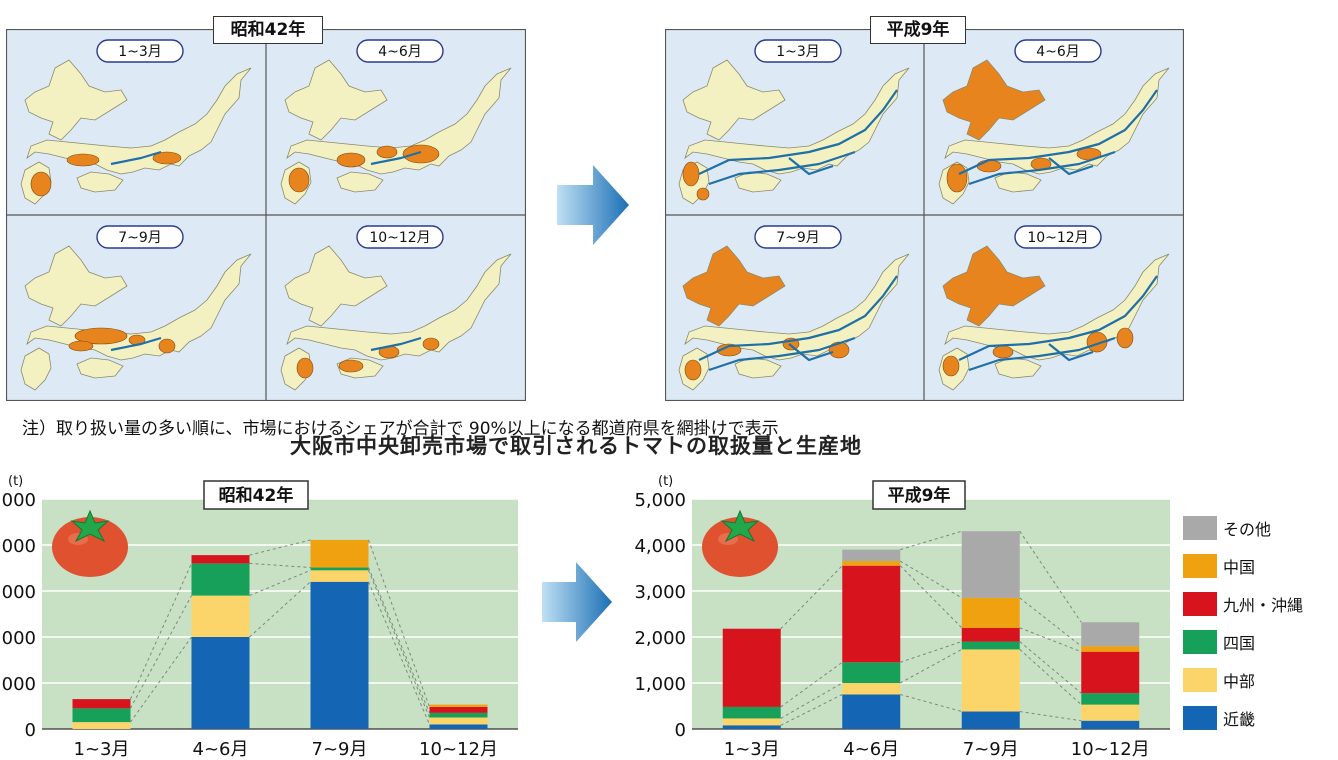  What do you see at coordinates (1239, 681) in the screenshot?
I see `legend-label: 中部` at bounding box center [1239, 681].